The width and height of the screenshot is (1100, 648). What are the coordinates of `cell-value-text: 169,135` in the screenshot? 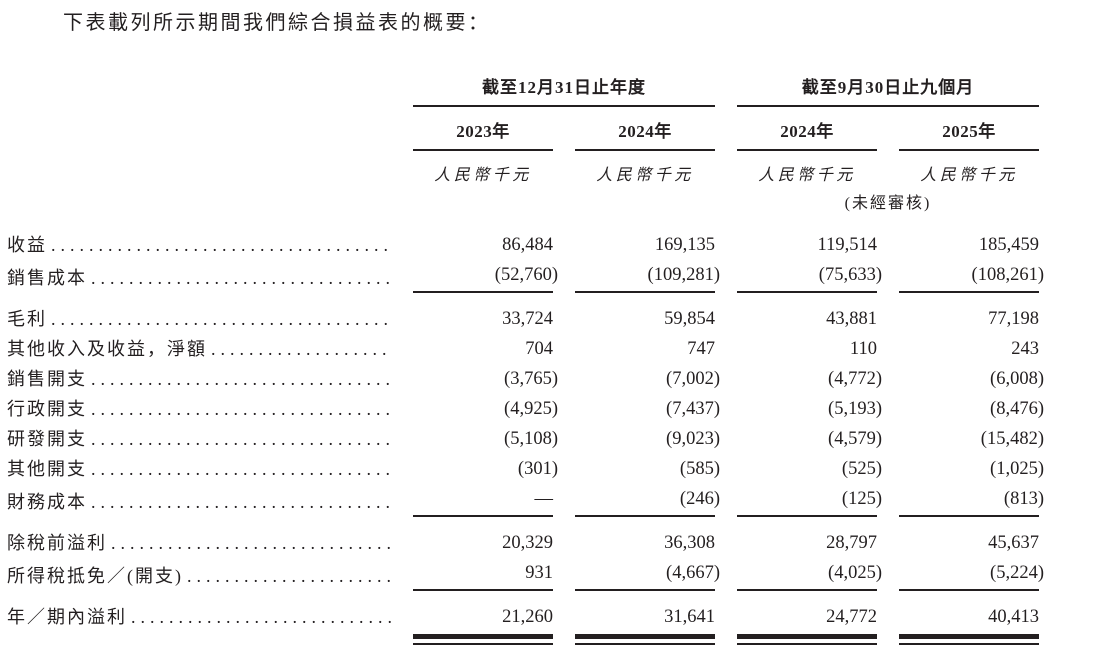 It's located at (684, 245).